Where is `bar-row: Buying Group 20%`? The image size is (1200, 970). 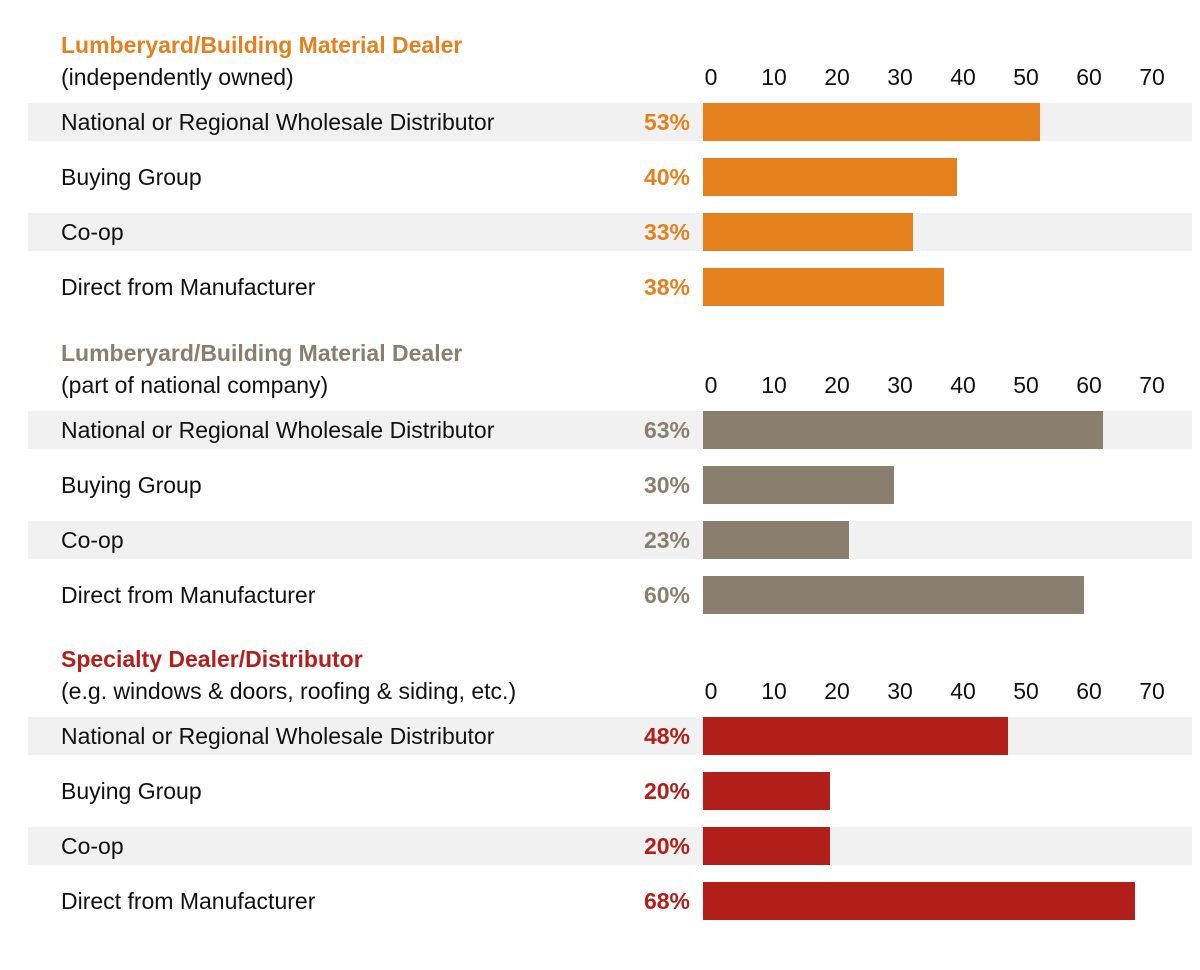 bar-row: Buying Group 20% is located at coordinates (610, 791).